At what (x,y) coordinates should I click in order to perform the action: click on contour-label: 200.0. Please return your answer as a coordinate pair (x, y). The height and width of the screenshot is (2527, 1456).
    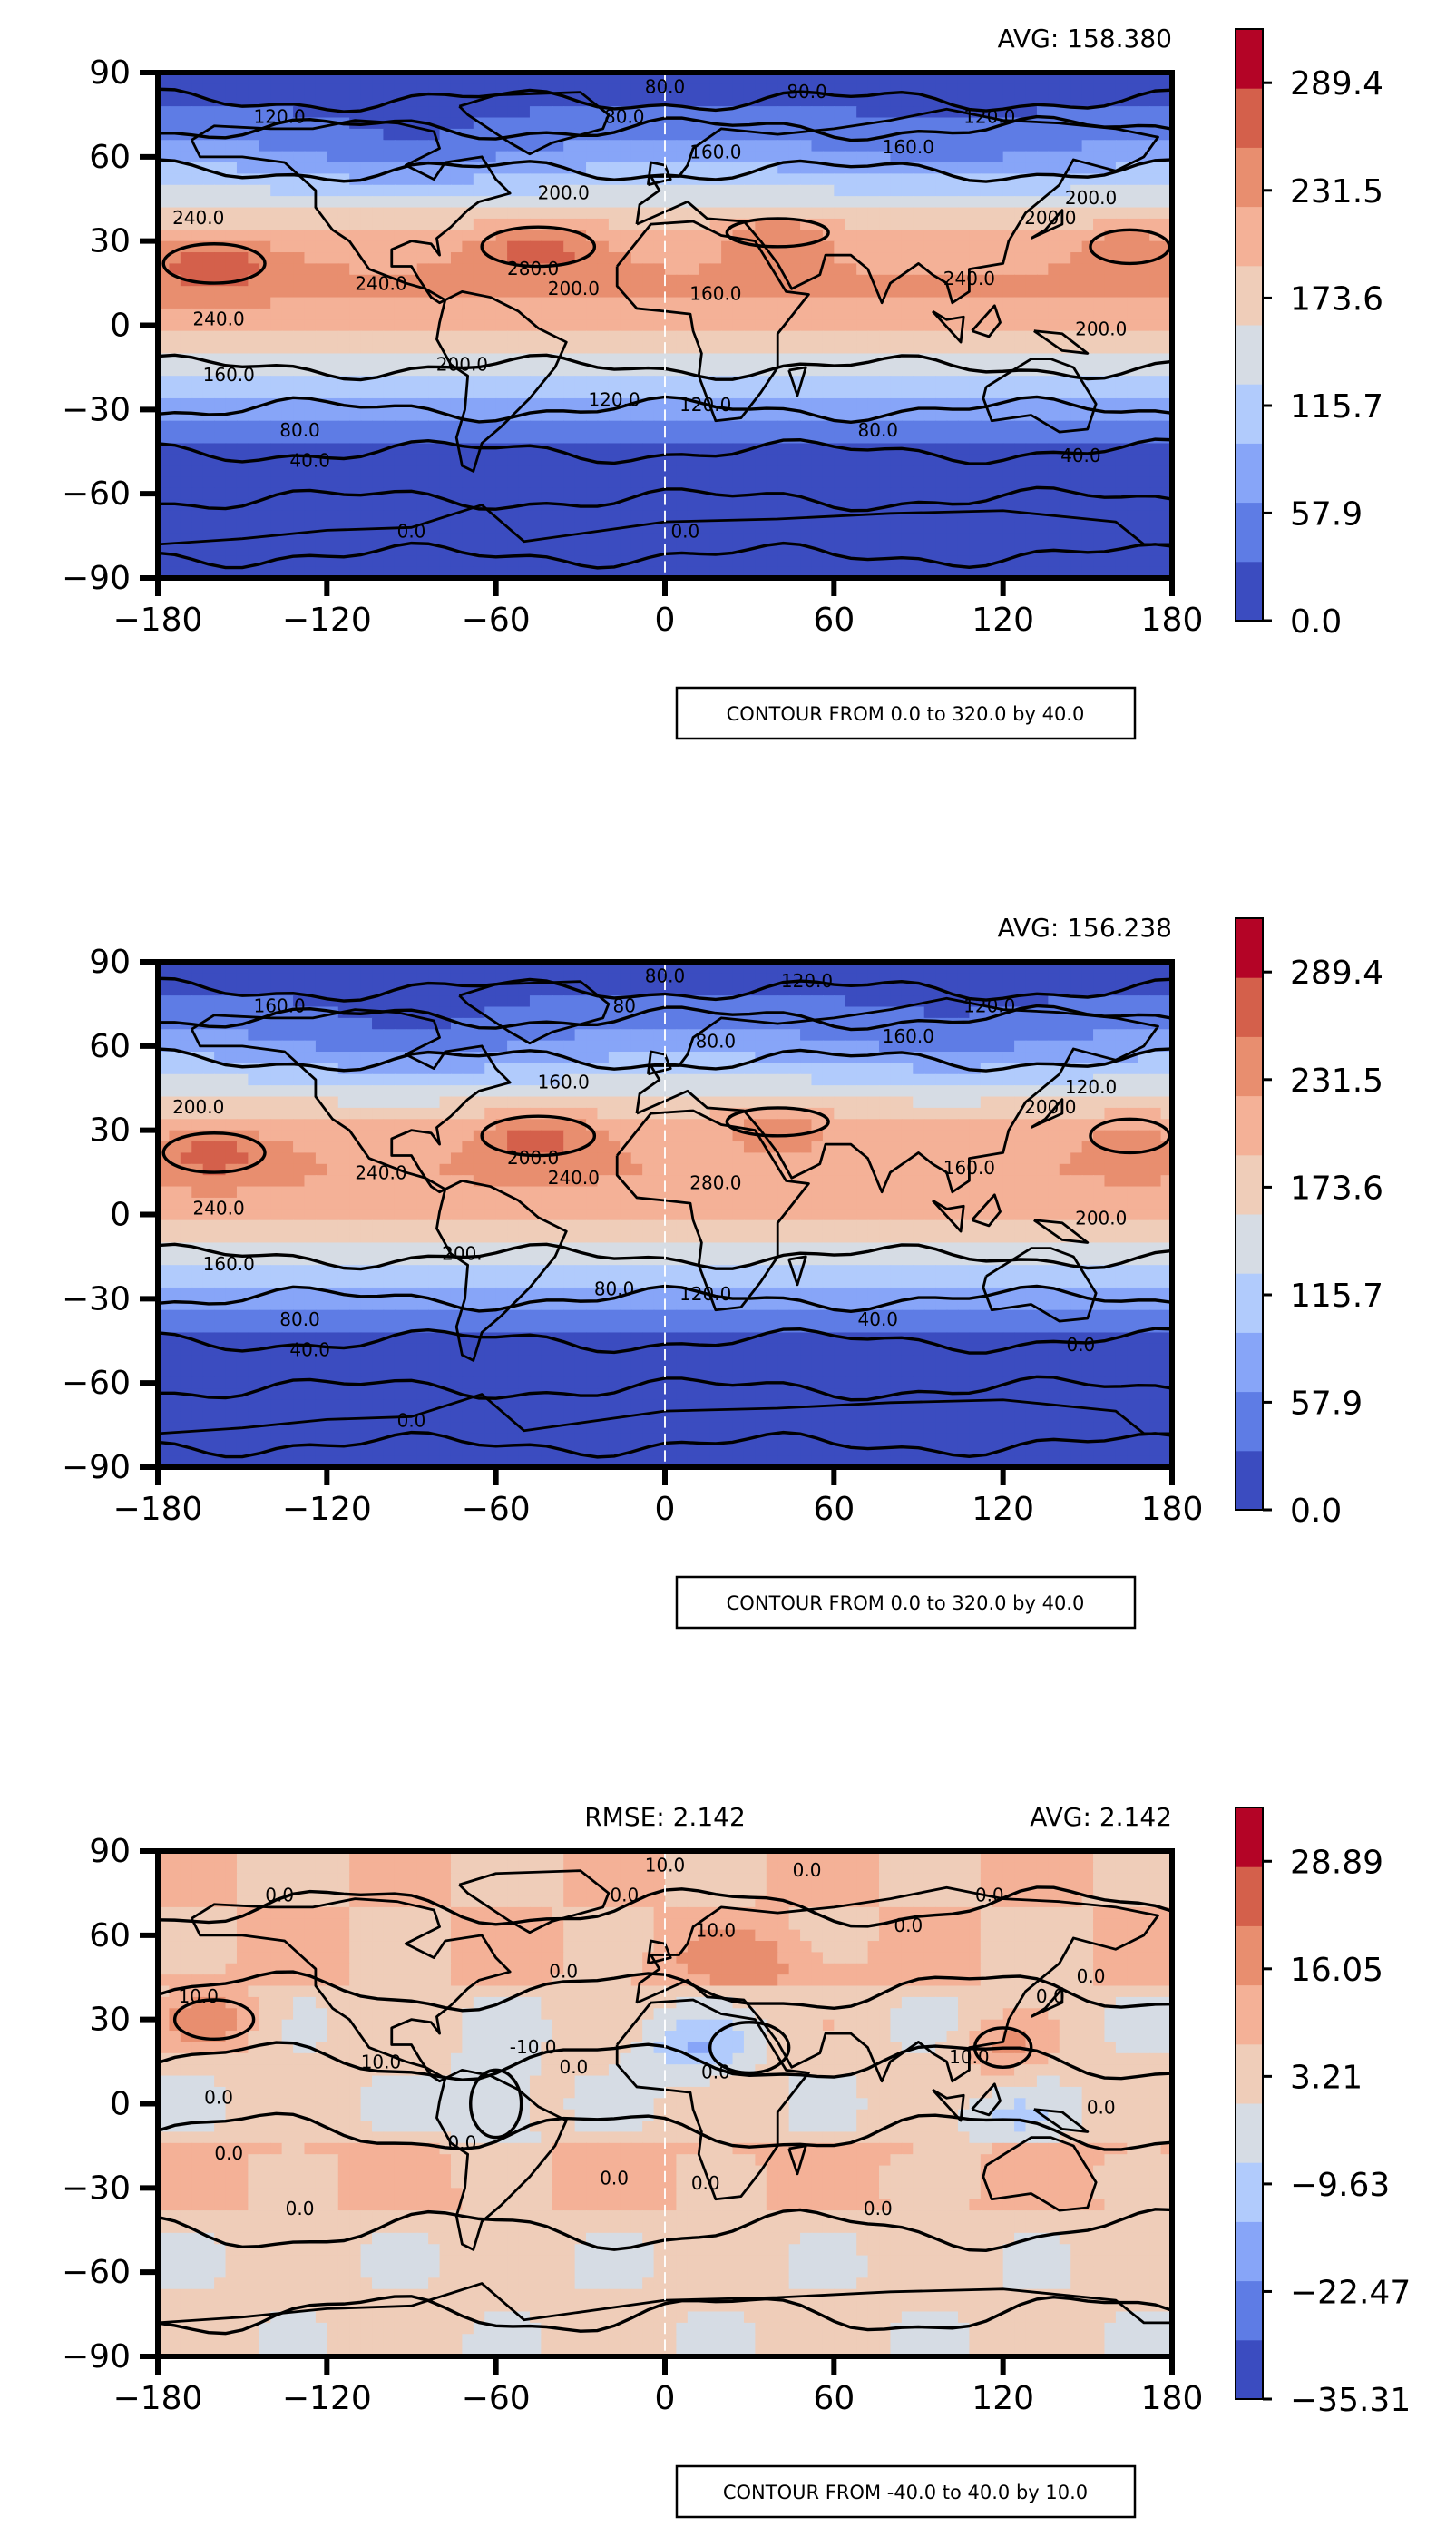
    Looking at the image, I should click on (1050, 218).